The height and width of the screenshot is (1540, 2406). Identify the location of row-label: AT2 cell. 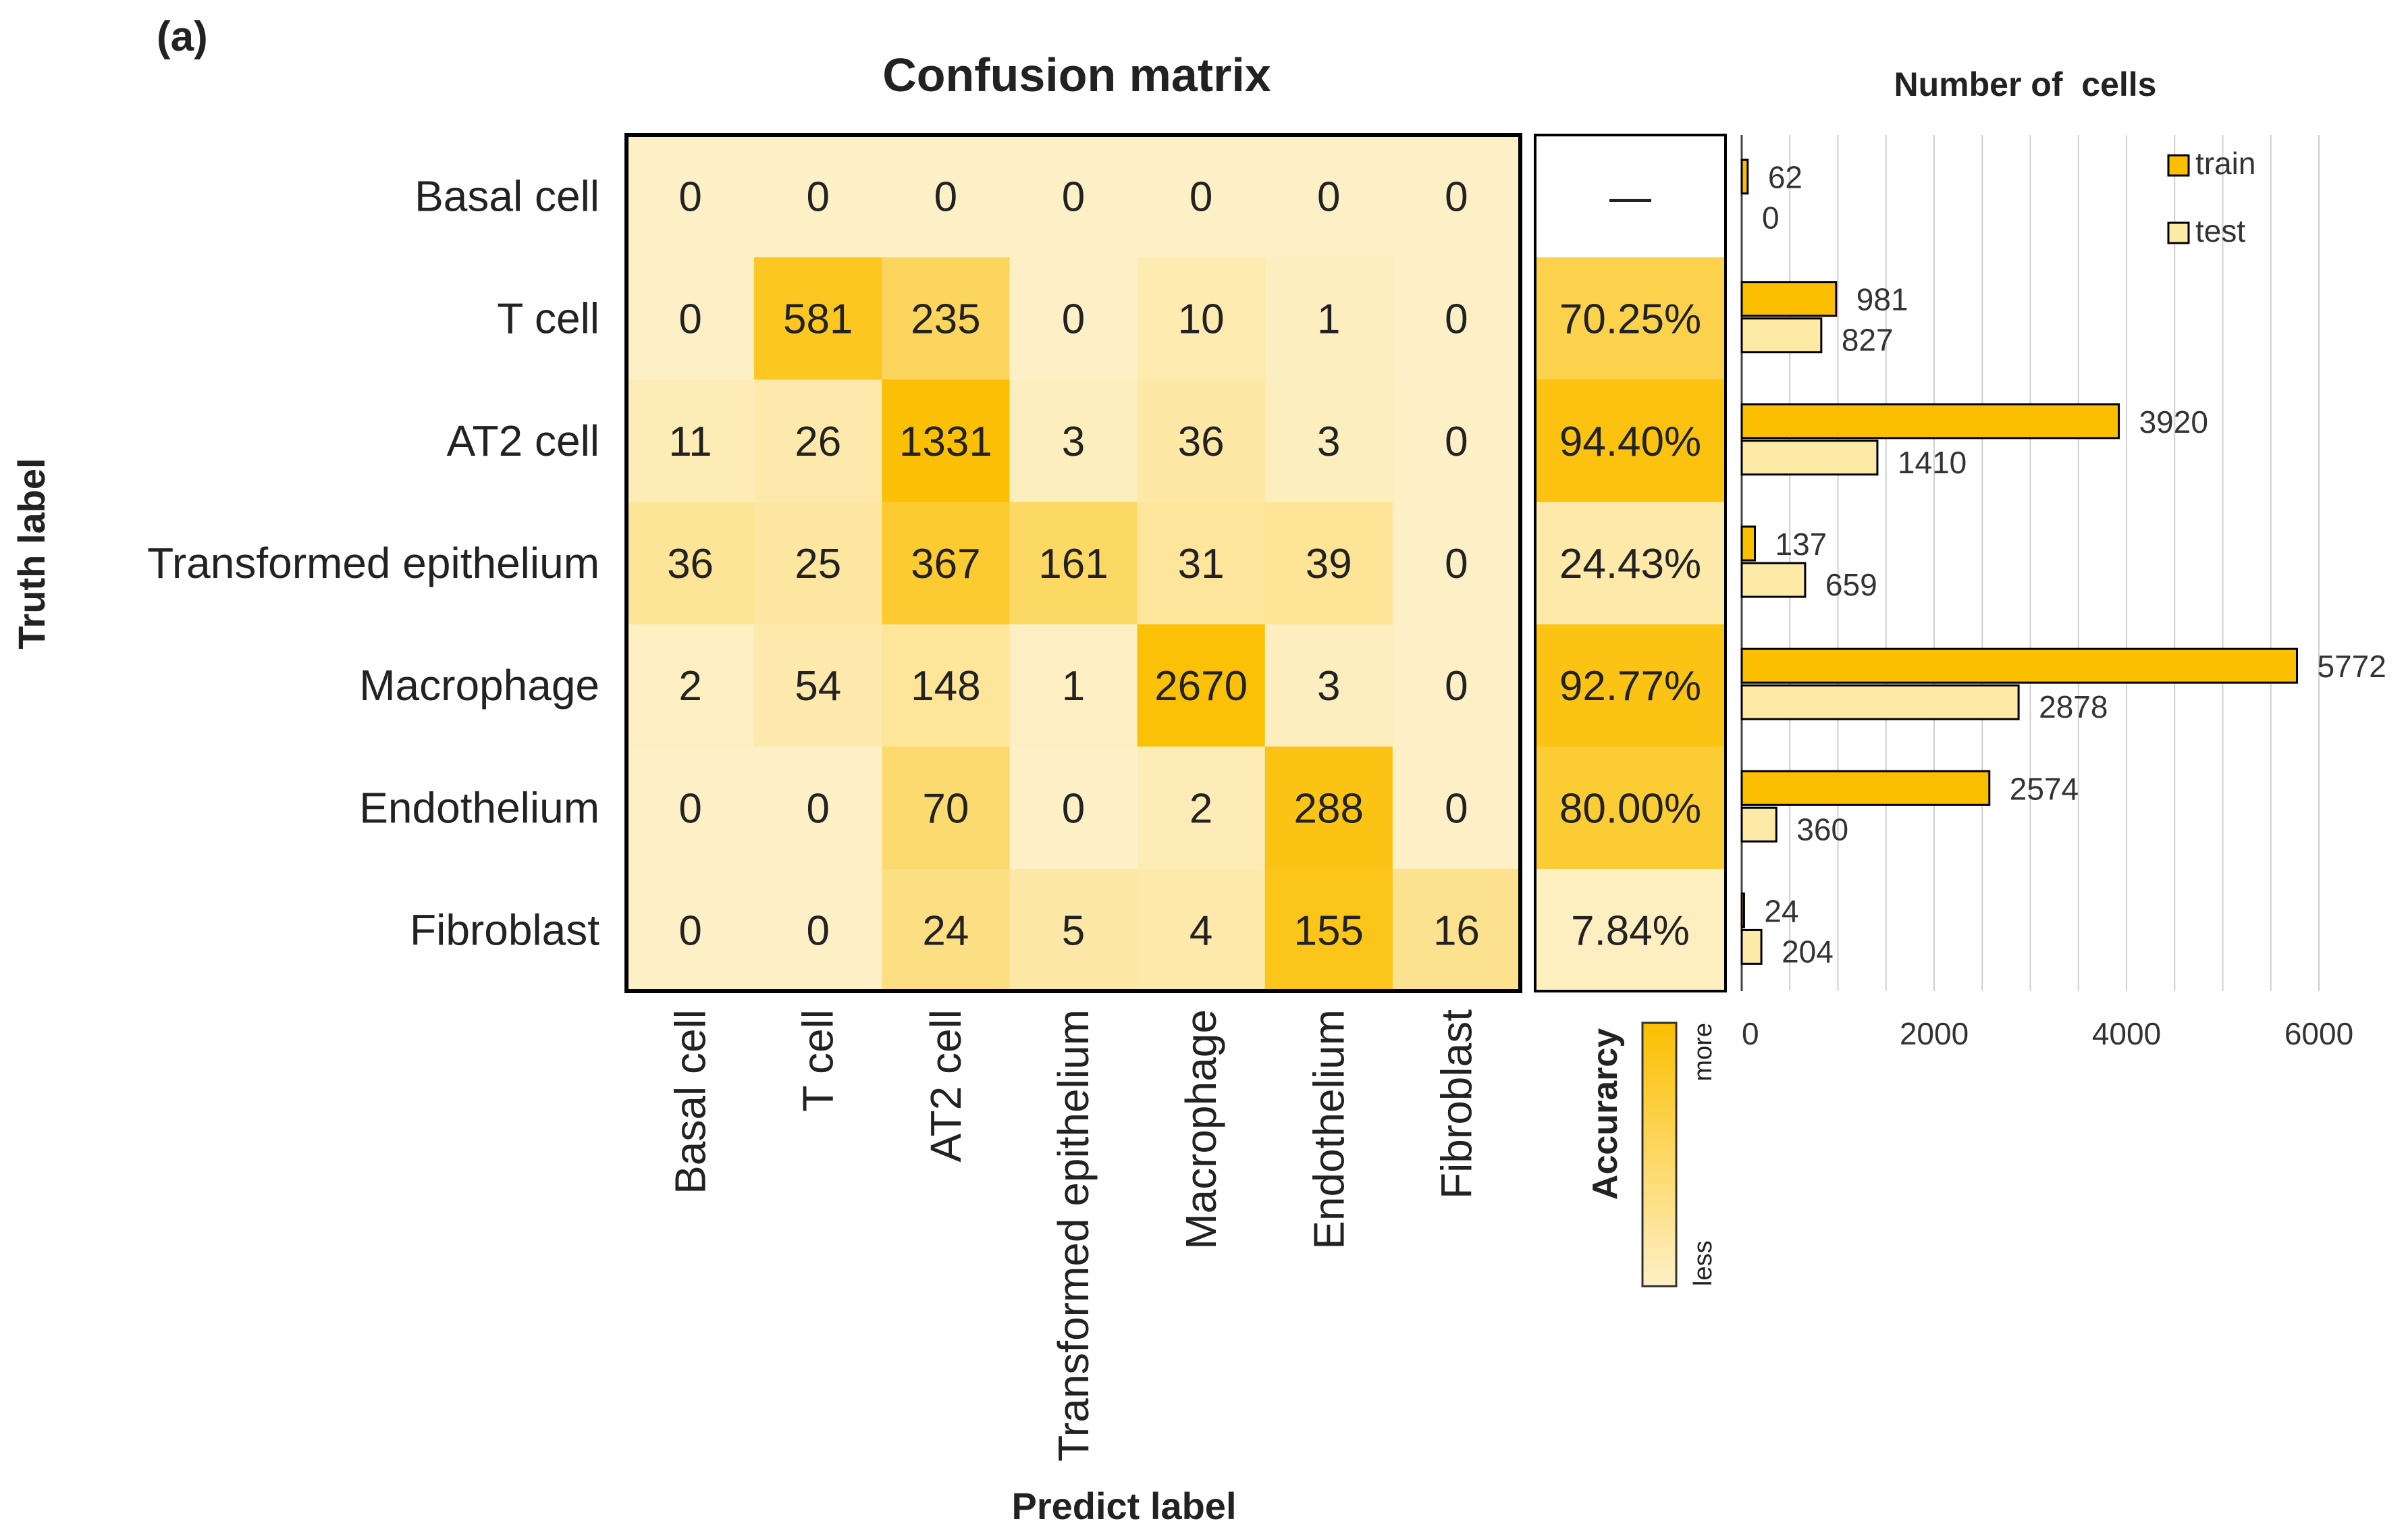
(523, 441).